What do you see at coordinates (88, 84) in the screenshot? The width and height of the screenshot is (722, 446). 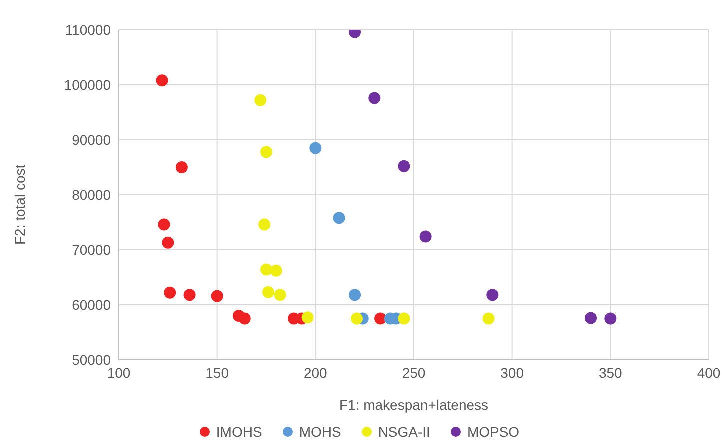 I see `y-tick-label: 100000` at bounding box center [88, 84].